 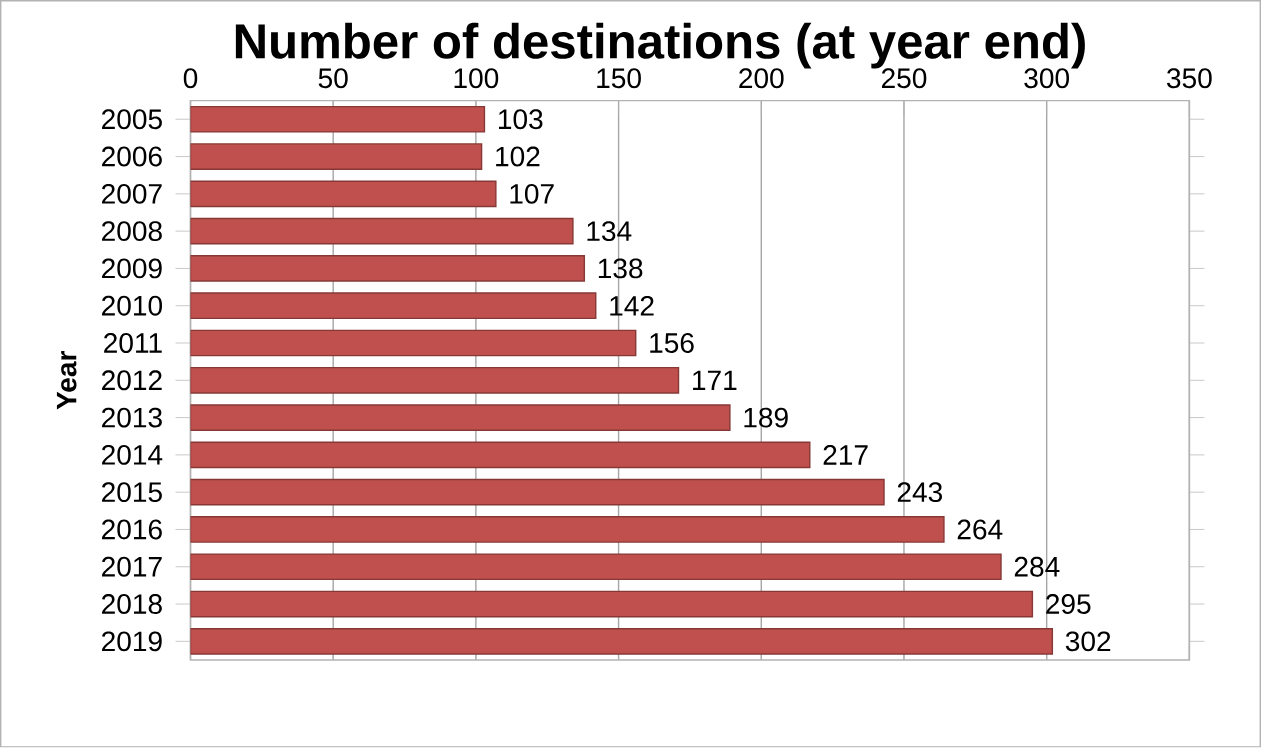 What do you see at coordinates (521, 119) in the screenshot?
I see `data-label: 103` at bounding box center [521, 119].